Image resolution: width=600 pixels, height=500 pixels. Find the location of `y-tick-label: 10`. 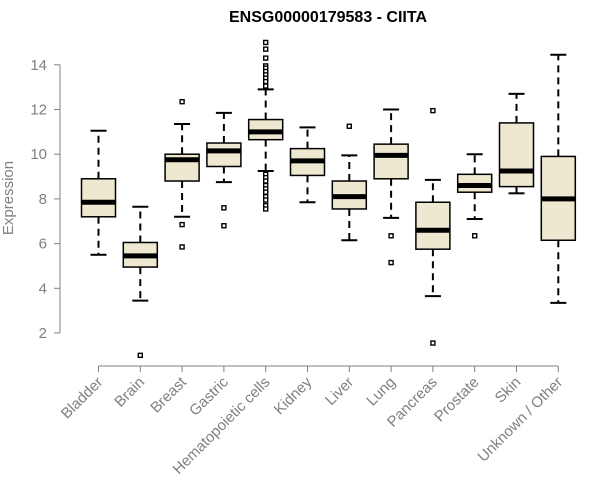

y-tick-label: 10 is located at coordinates (38, 154).